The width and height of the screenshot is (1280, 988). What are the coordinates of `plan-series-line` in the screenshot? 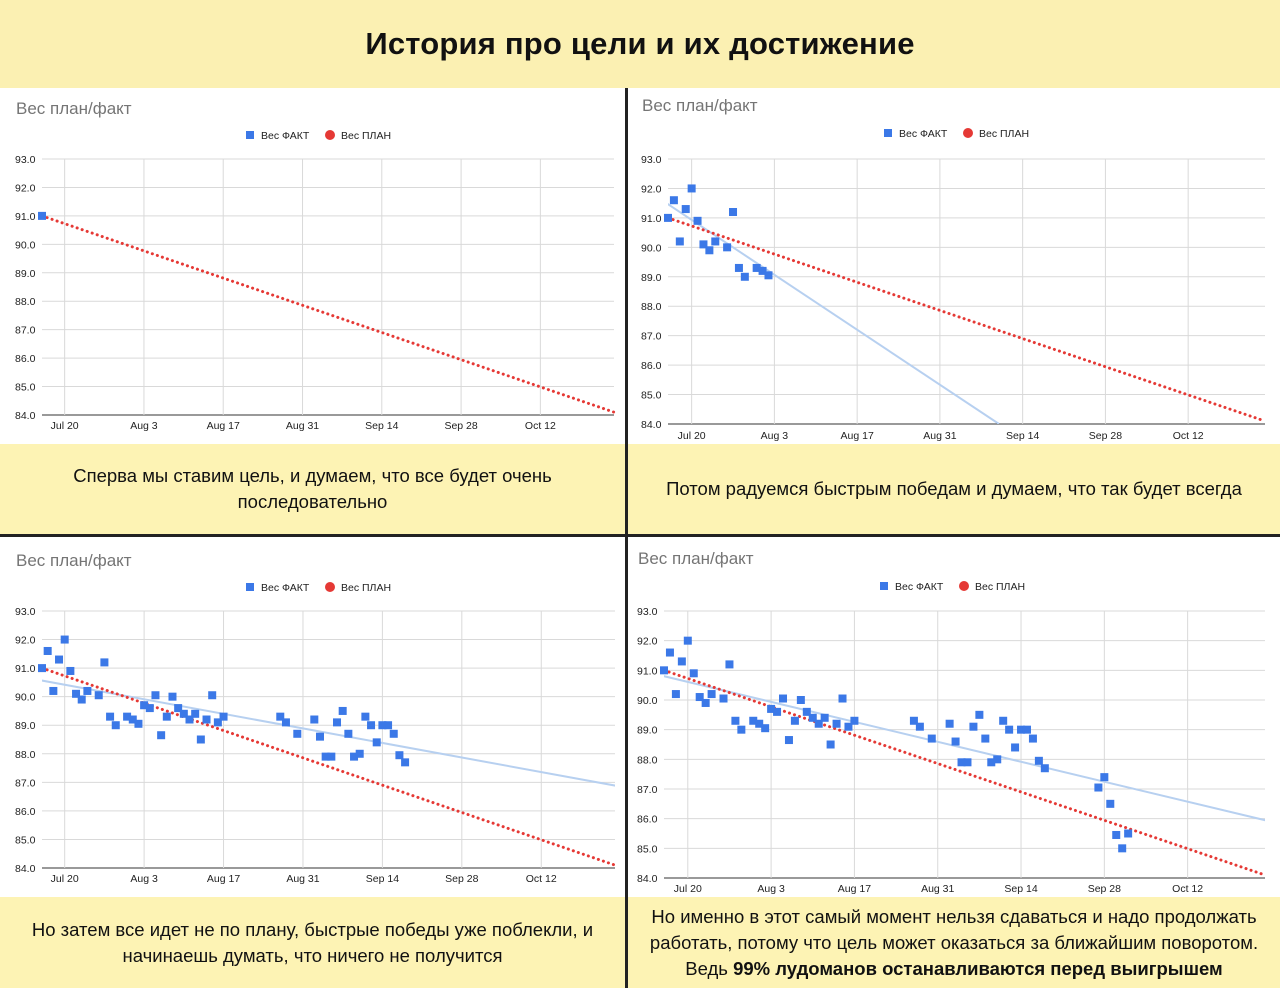 It's located at (964, 772).